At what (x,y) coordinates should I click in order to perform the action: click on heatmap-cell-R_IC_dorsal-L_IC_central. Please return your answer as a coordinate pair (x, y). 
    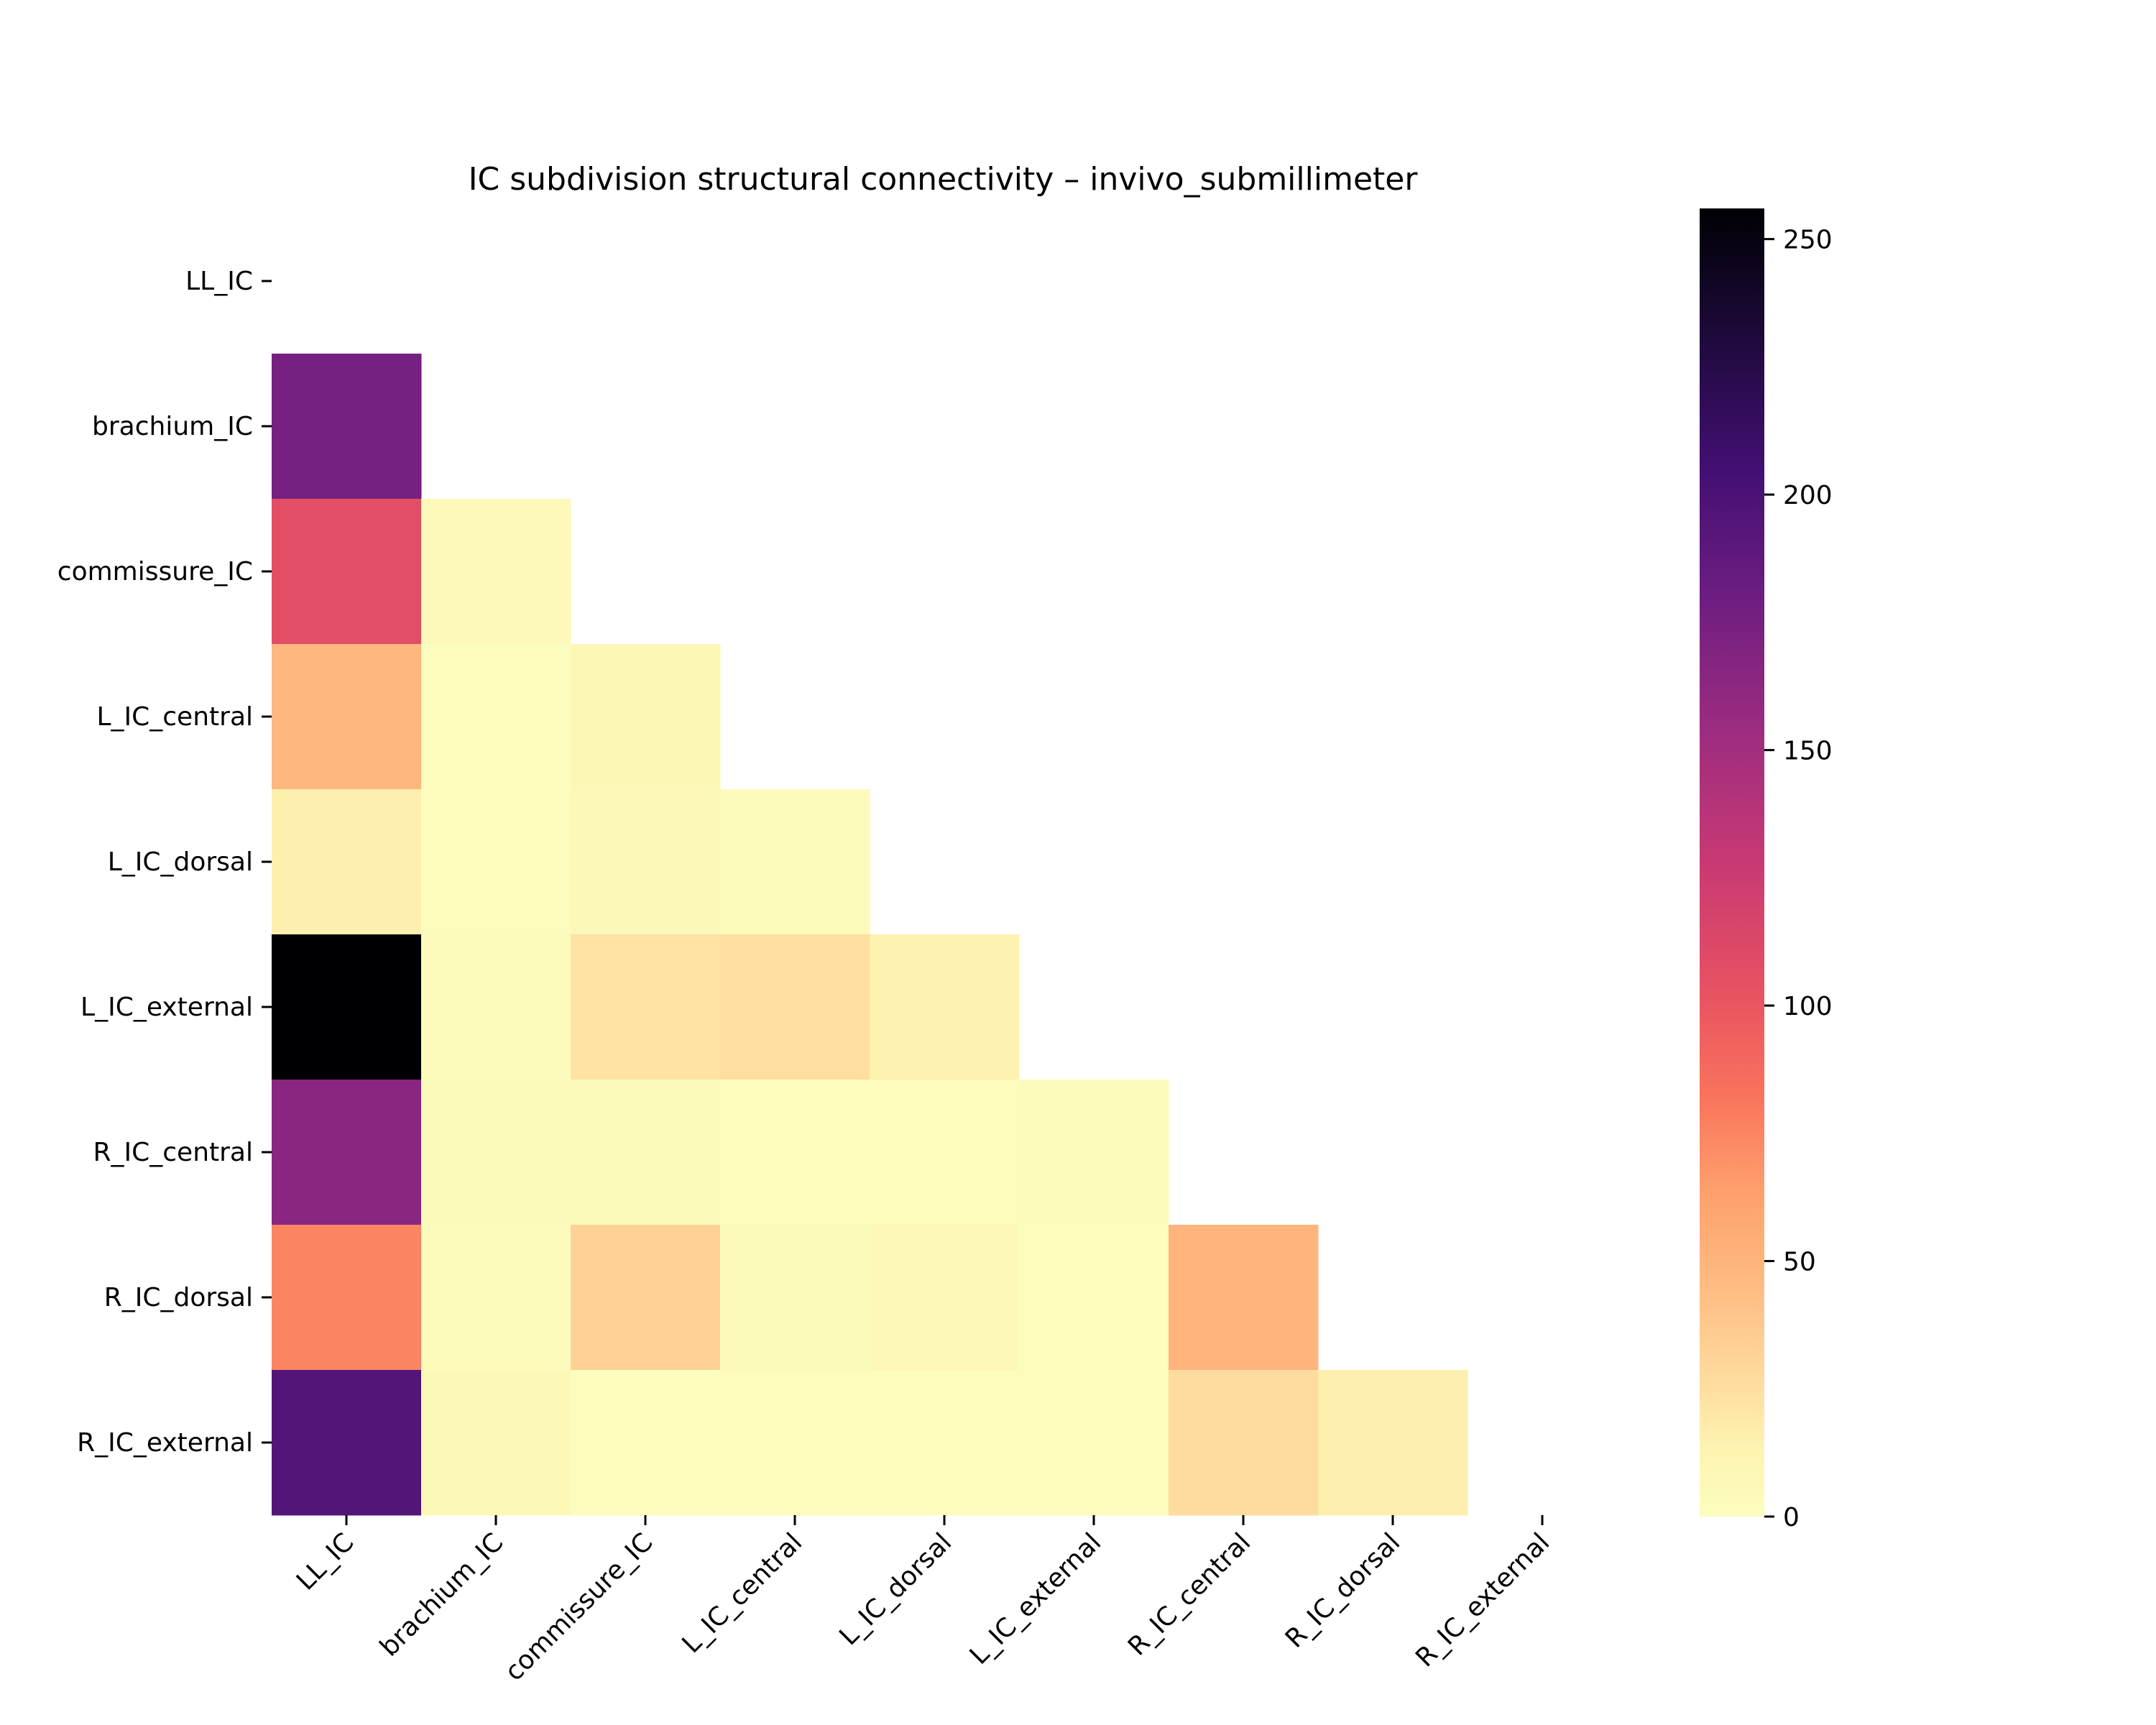
    Looking at the image, I should click on (795, 1298).